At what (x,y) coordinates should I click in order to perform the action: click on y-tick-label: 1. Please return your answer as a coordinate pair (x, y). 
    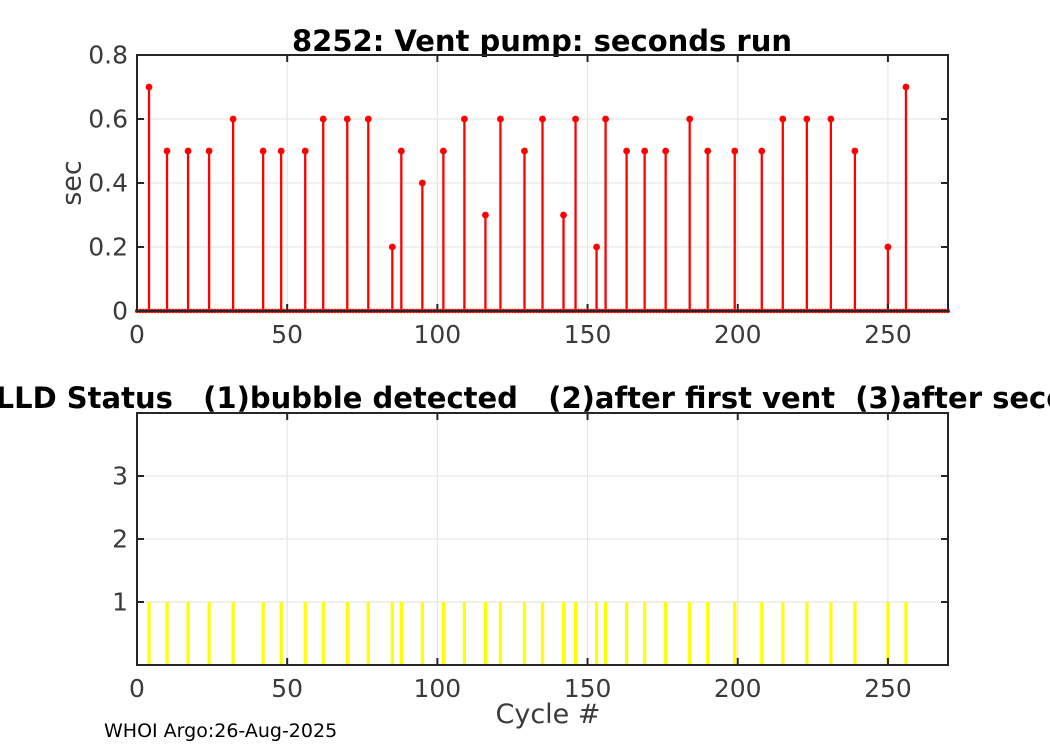
    Looking at the image, I should click on (120, 602).